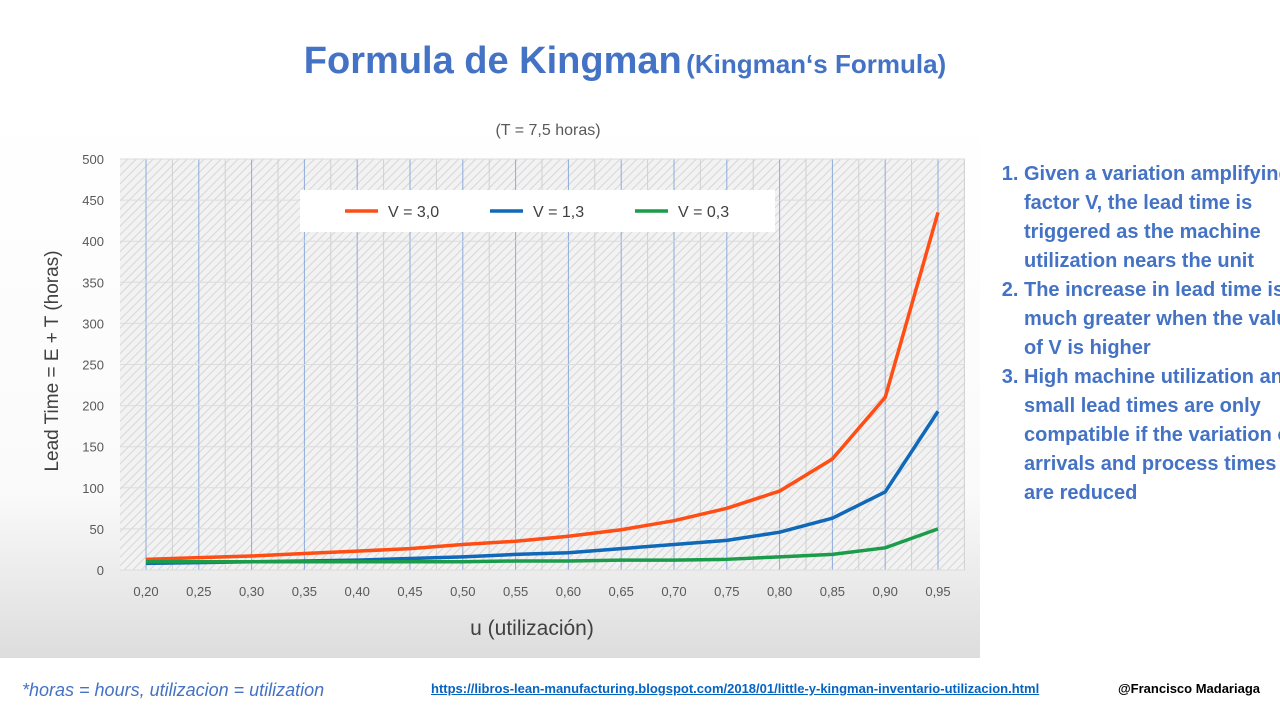 This screenshot has height=720, width=1280. I want to click on y-tick-label: 0, so click(100, 570).